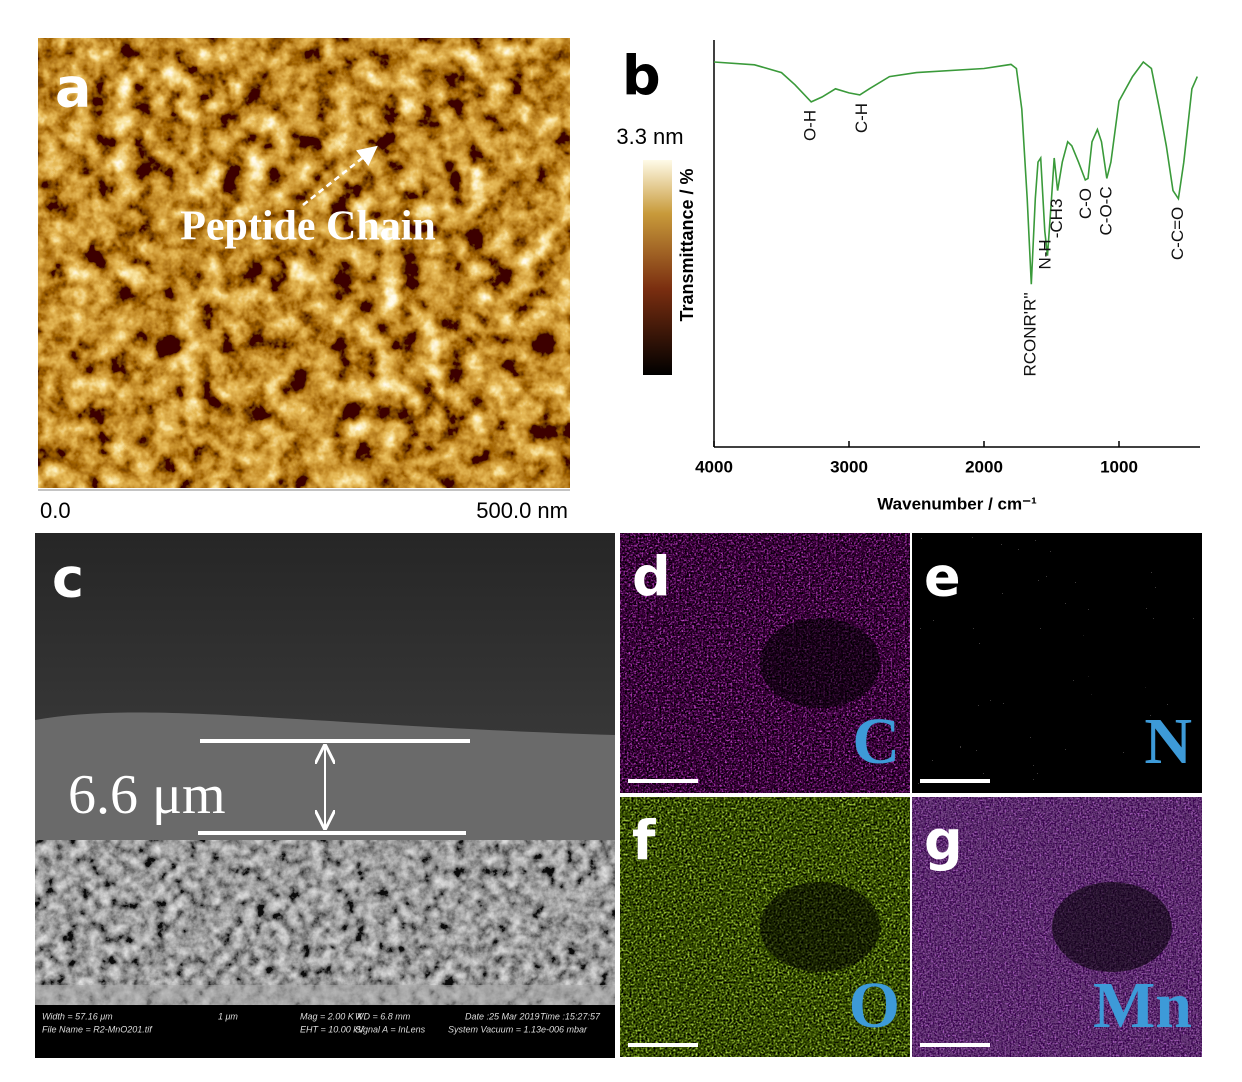 The width and height of the screenshot is (1242, 1082). I want to click on panel-label: d, so click(651, 577).